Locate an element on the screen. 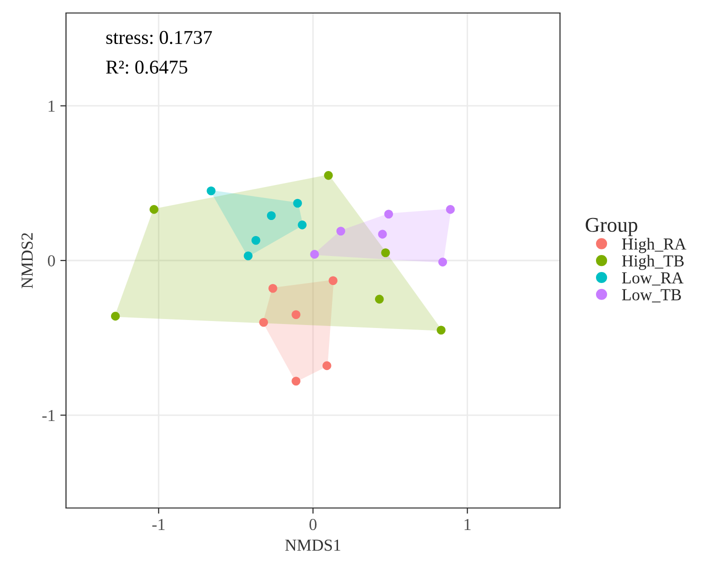 This screenshot has height=563, width=719. y-tick-label: -1 is located at coordinates (48, 415).